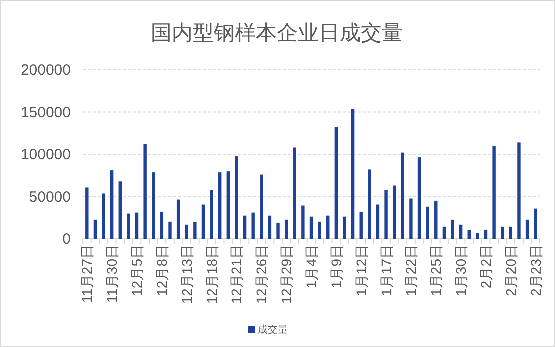 The image size is (555, 347). What do you see at coordinates (312, 267) in the screenshot?
I see `x-tick-label: 1月4日` at bounding box center [312, 267].